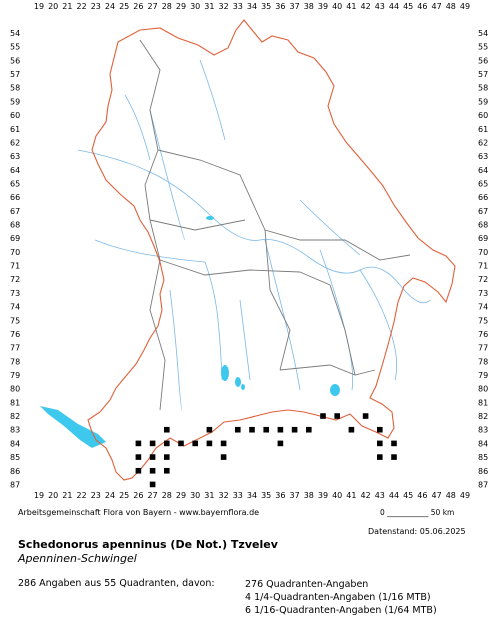  I want to click on x-tick-label: 39, so click(323, 6).